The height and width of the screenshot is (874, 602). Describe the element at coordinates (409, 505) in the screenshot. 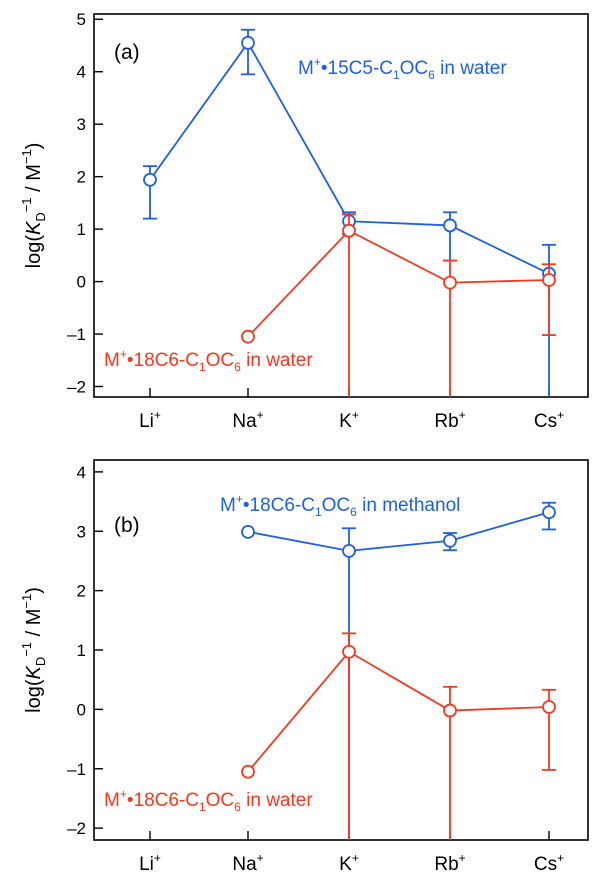

I see `series-label-part: in methanol` at that location.